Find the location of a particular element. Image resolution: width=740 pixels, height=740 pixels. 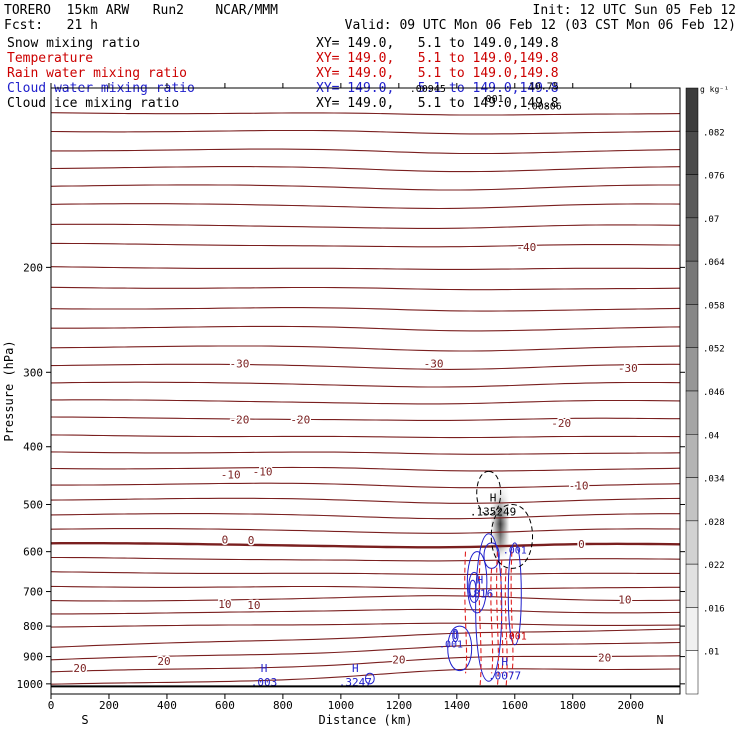

field-name-cloud-ice: Cloud ice mixing ratio is located at coordinates (93, 103).